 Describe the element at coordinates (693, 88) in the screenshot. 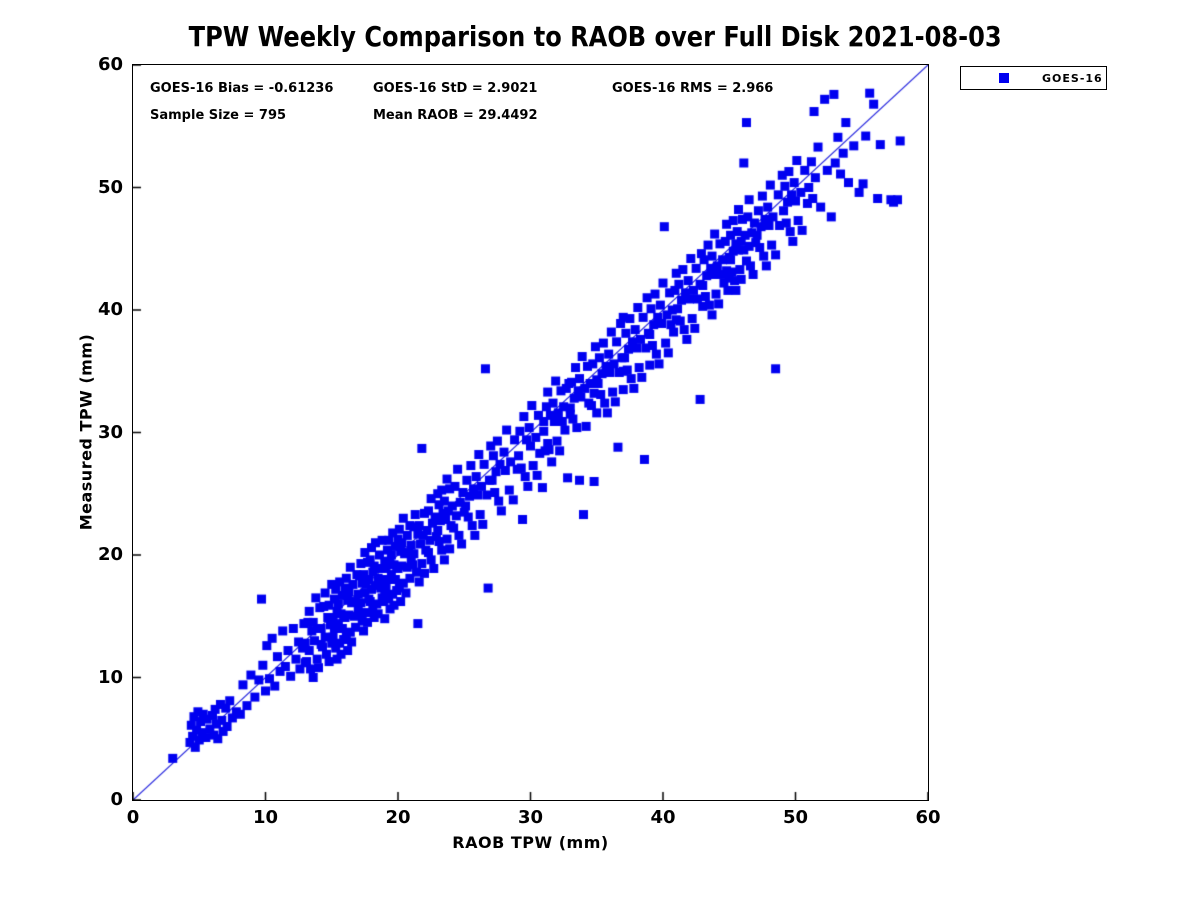

I see `stat-rms: GOES-16 RMS = 2.966` at that location.